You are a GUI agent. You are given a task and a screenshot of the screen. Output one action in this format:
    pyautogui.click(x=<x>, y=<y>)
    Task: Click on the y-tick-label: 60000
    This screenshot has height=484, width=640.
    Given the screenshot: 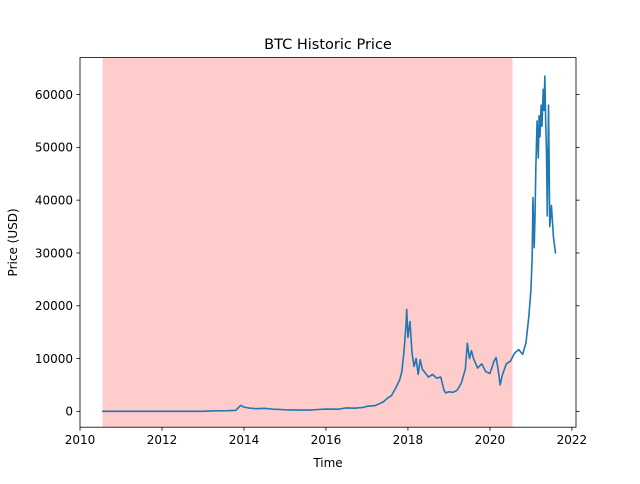 What is the action you would take?
    pyautogui.click(x=54, y=95)
    